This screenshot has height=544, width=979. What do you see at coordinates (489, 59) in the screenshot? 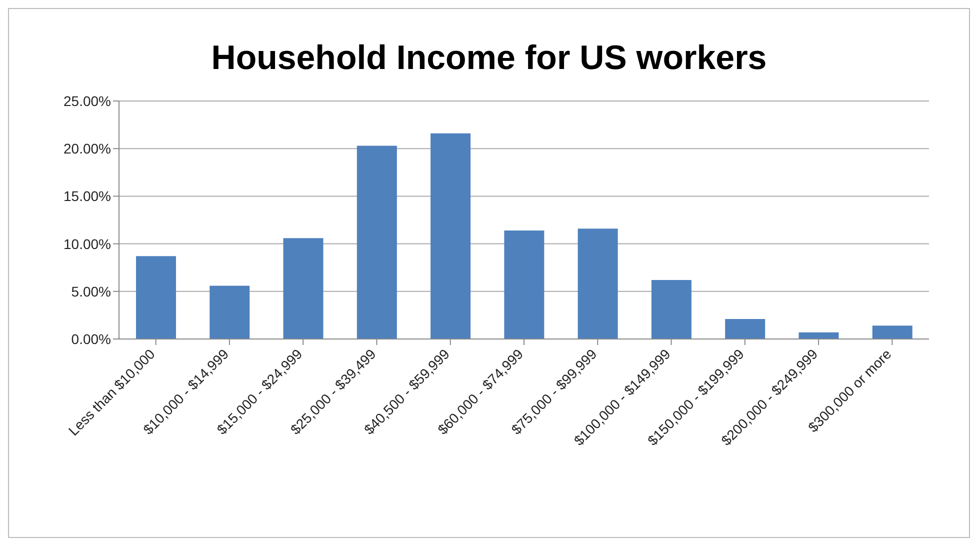
I see `chart-title: Household Income for US workers` at bounding box center [489, 59].